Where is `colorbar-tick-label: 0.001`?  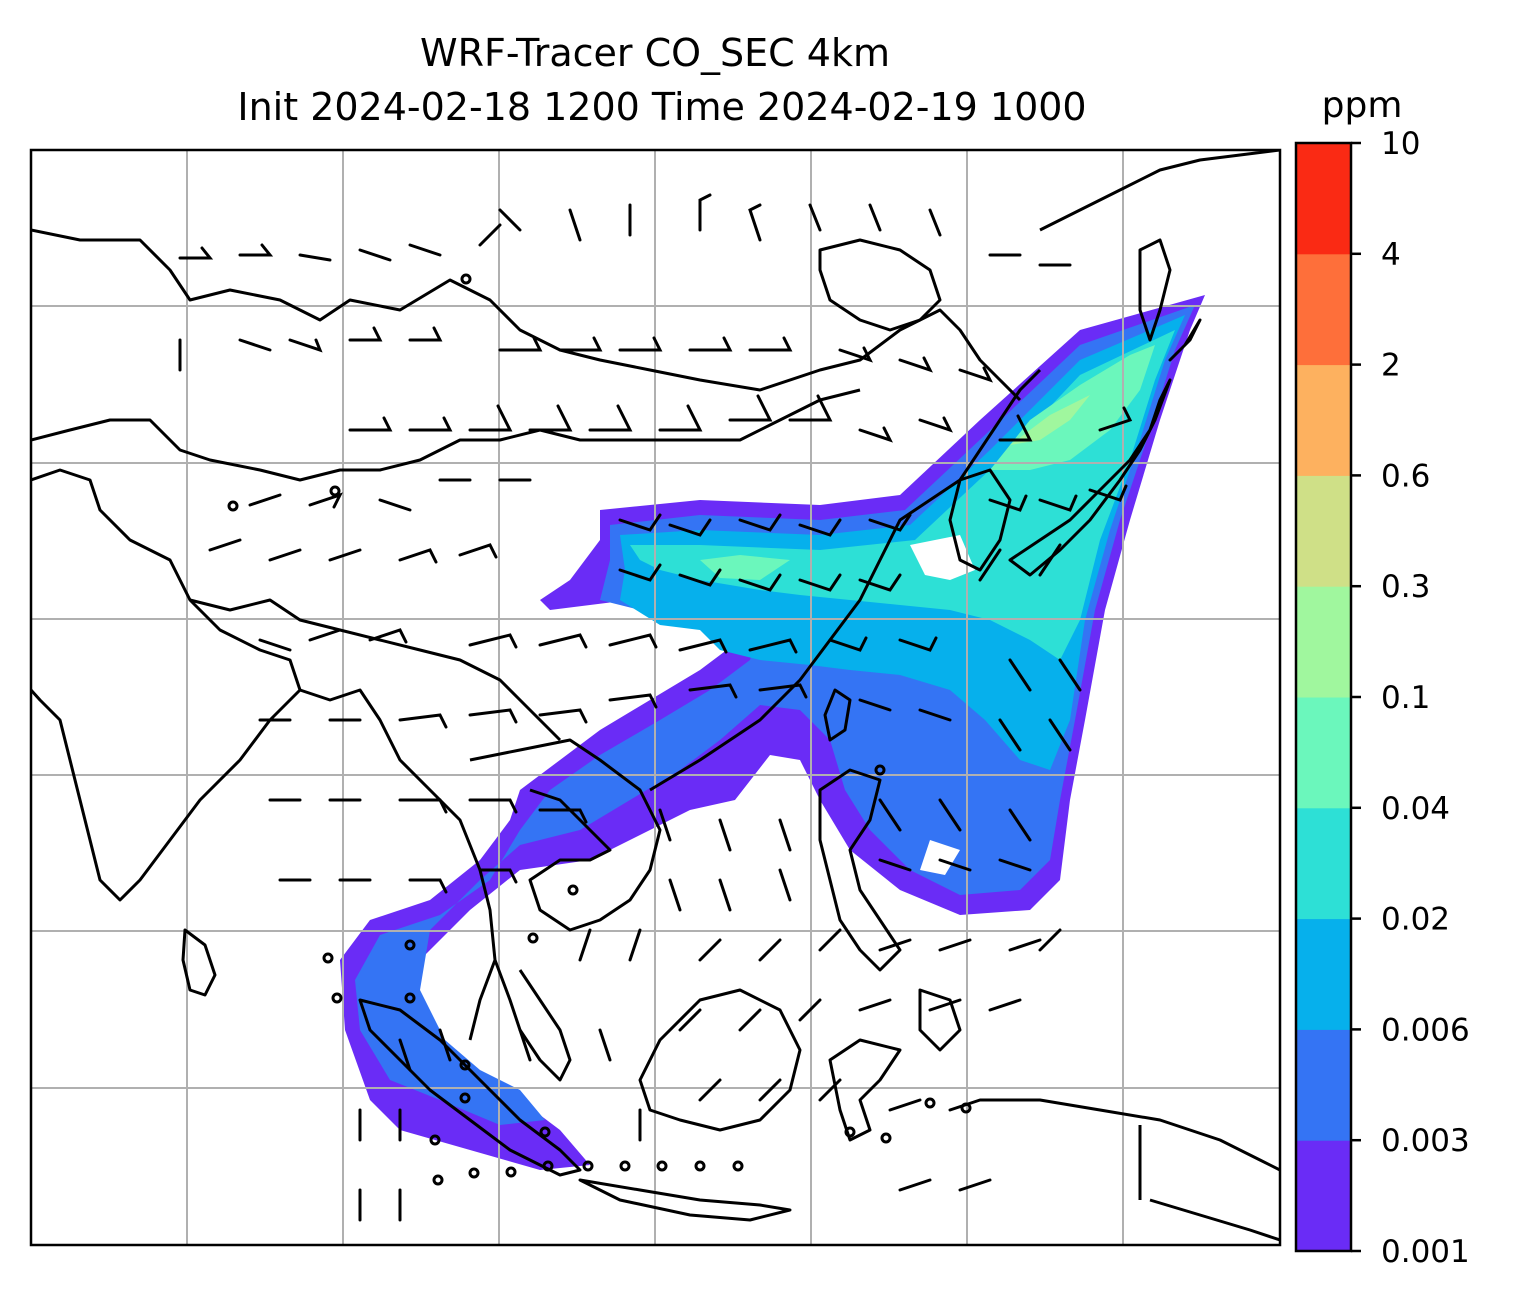
colorbar-tick-label: 0.001 is located at coordinates (1425, 1252).